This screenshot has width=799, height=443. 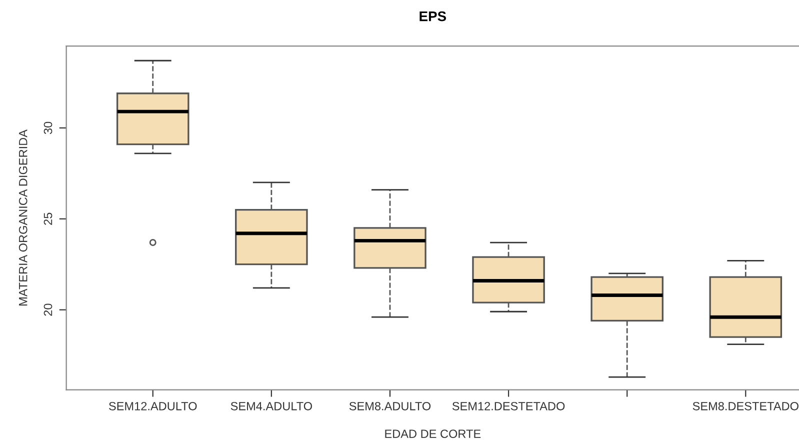 What do you see at coordinates (48, 128) in the screenshot?
I see `y-tick-label: 30` at bounding box center [48, 128].